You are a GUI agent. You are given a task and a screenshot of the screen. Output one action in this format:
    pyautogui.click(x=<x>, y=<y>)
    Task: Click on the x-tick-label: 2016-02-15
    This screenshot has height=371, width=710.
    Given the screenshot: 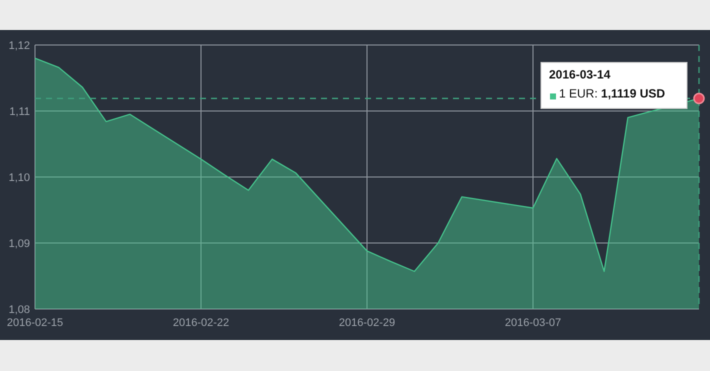 What is the action you would take?
    pyautogui.click(x=35, y=323)
    